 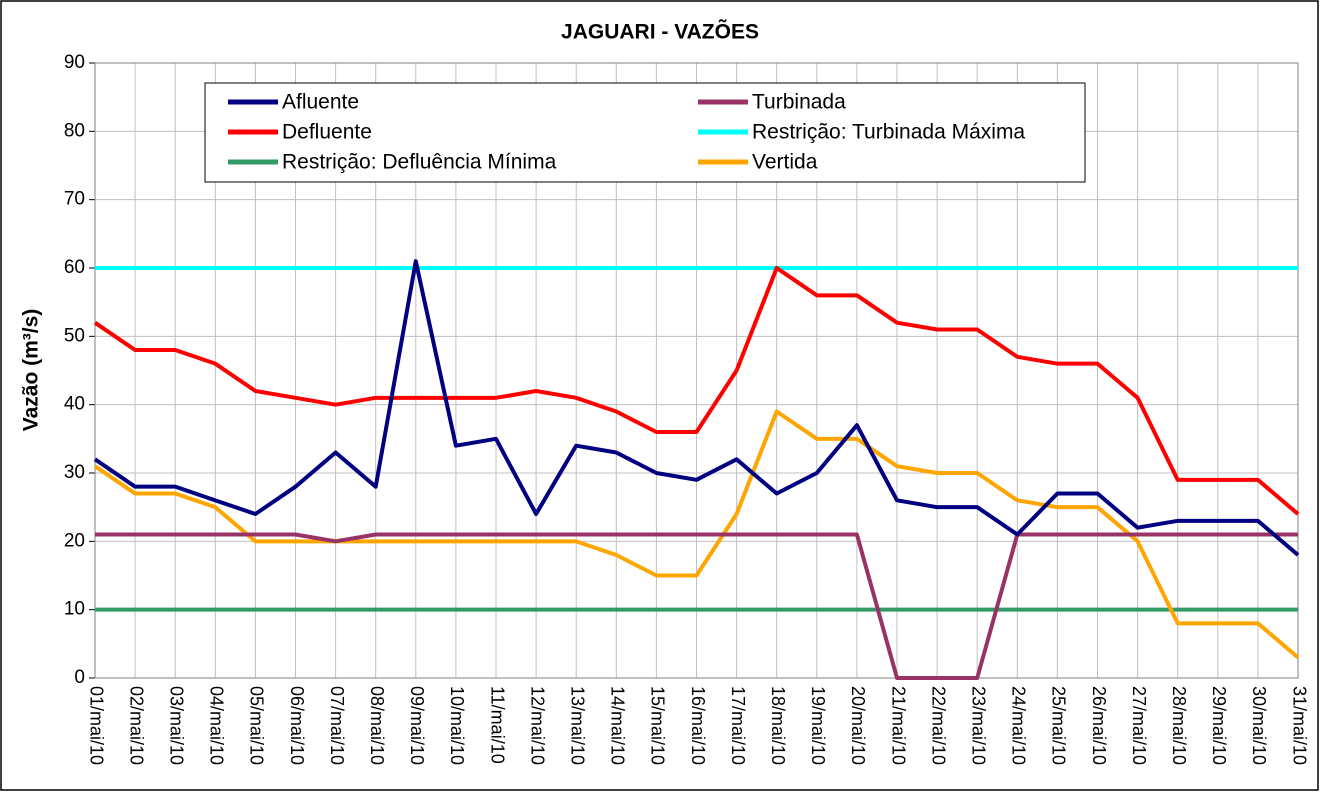 What do you see at coordinates (660, 32) in the screenshot?
I see `chart-title: JAGUARI - VAZÕES` at bounding box center [660, 32].